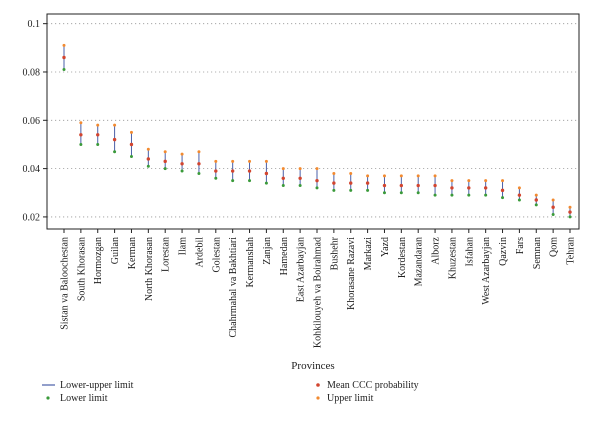 The width and height of the screenshot is (600, 426). I want to click on legend-label-upper: Upper limit, so click(350, 398).